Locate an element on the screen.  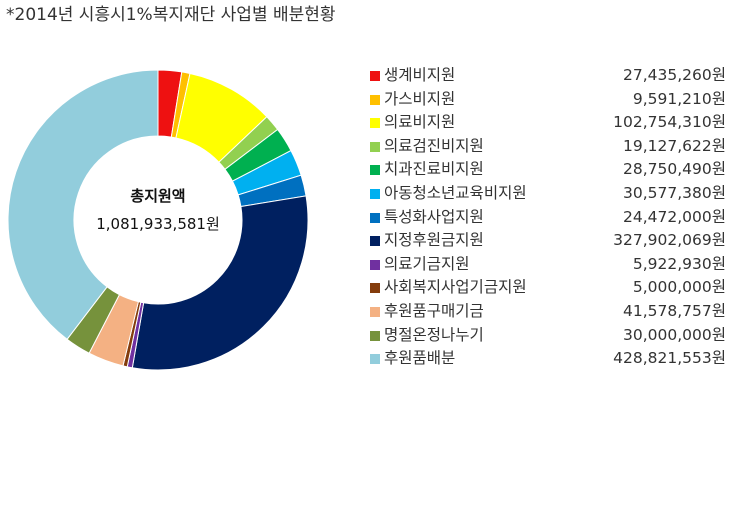
legend-value: 5,000,000원 is located at coordinates (679, 287).